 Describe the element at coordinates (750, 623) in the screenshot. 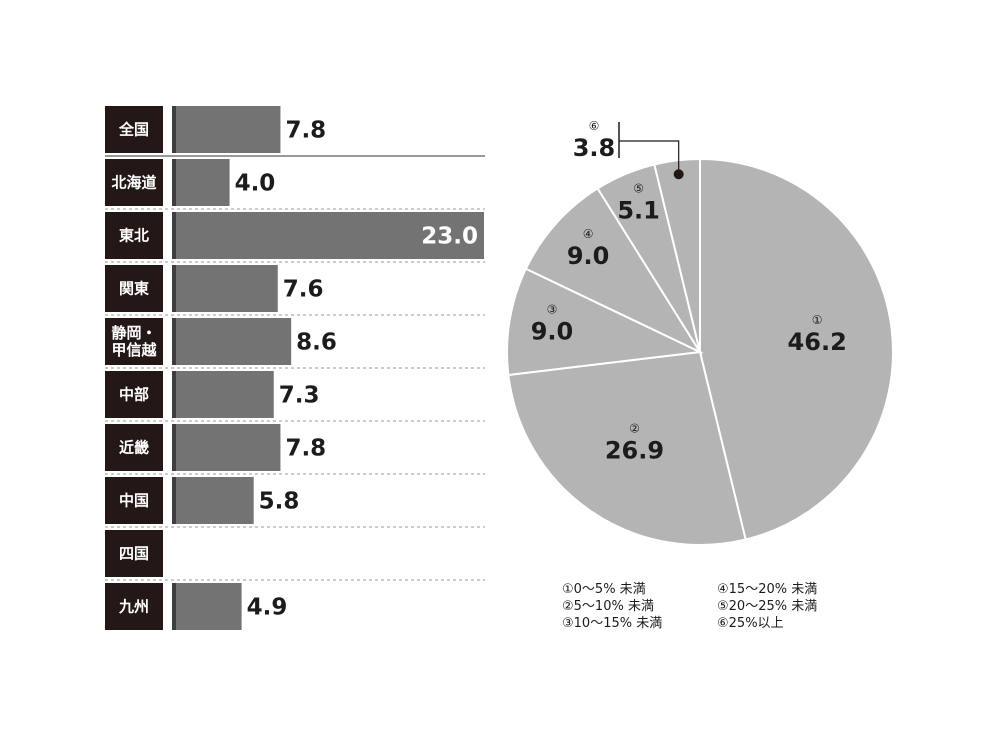

I see `legend-entry: ⑥25%以上` at that location.